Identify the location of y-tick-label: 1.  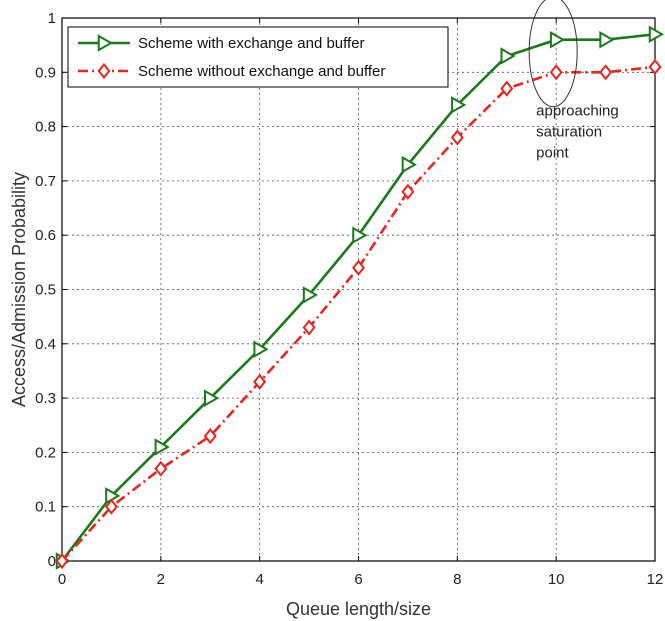
(52, 18).